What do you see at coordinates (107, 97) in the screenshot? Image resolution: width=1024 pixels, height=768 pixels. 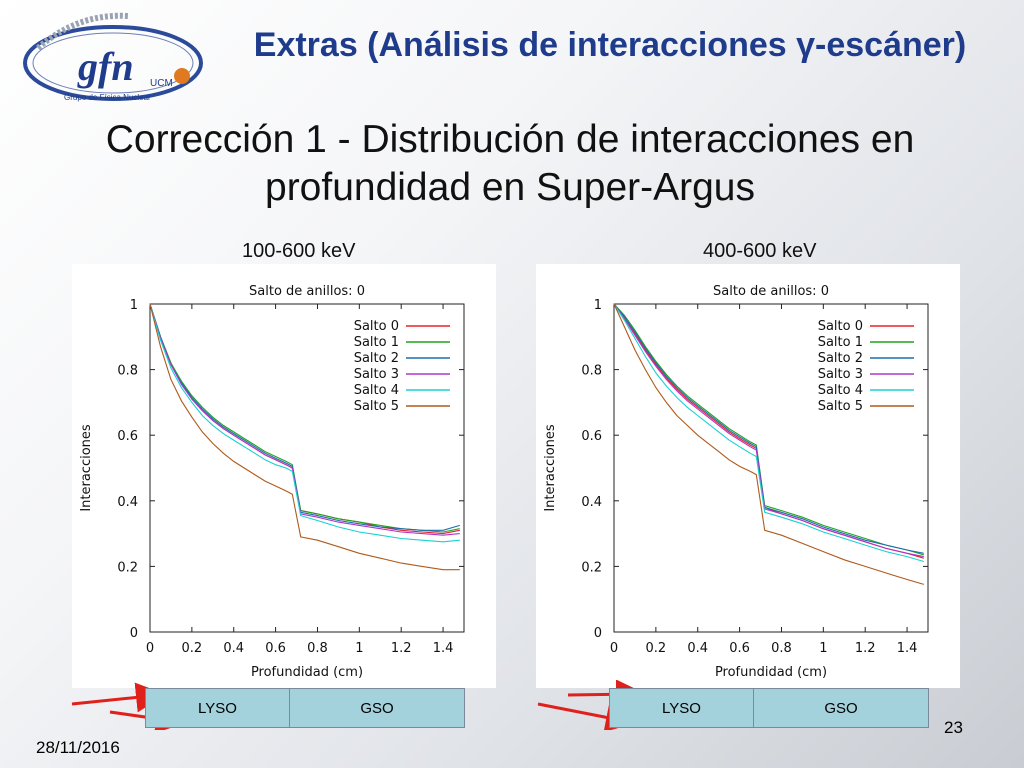 I see `logo-caption: Grupo de Física Nuclear` at bounding box center [107, 97].